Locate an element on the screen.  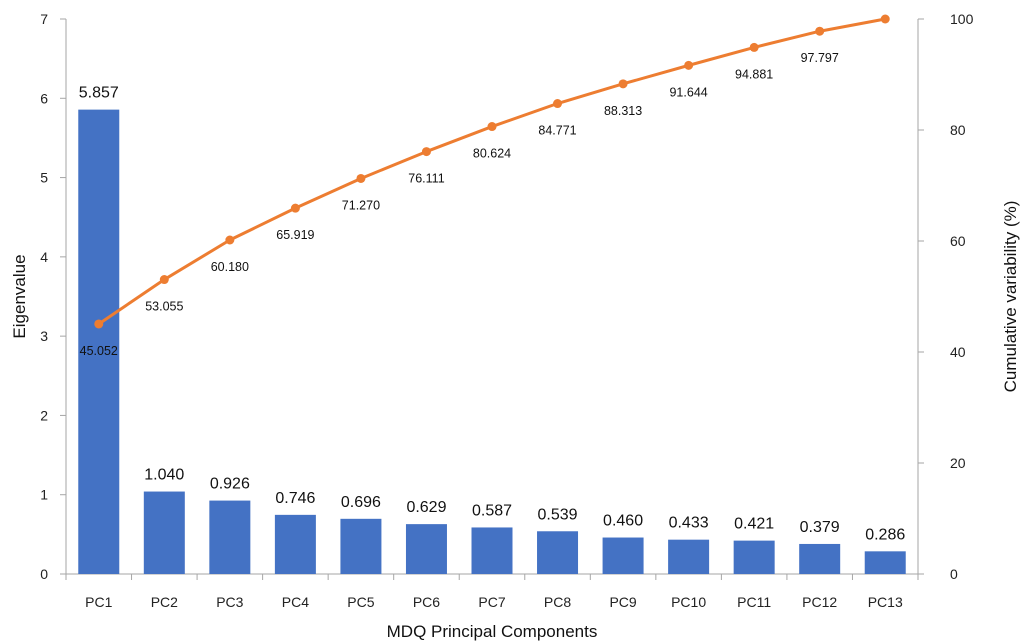
y-tick-label: 1 is located at coordinates (44, 495).